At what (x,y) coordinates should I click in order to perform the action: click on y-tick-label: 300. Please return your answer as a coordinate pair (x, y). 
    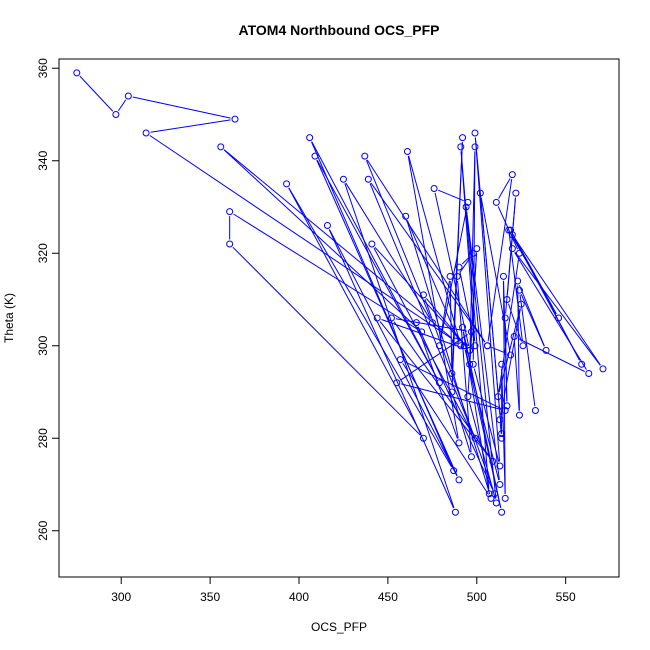
    Looking at the image, I should click on (43, 345).